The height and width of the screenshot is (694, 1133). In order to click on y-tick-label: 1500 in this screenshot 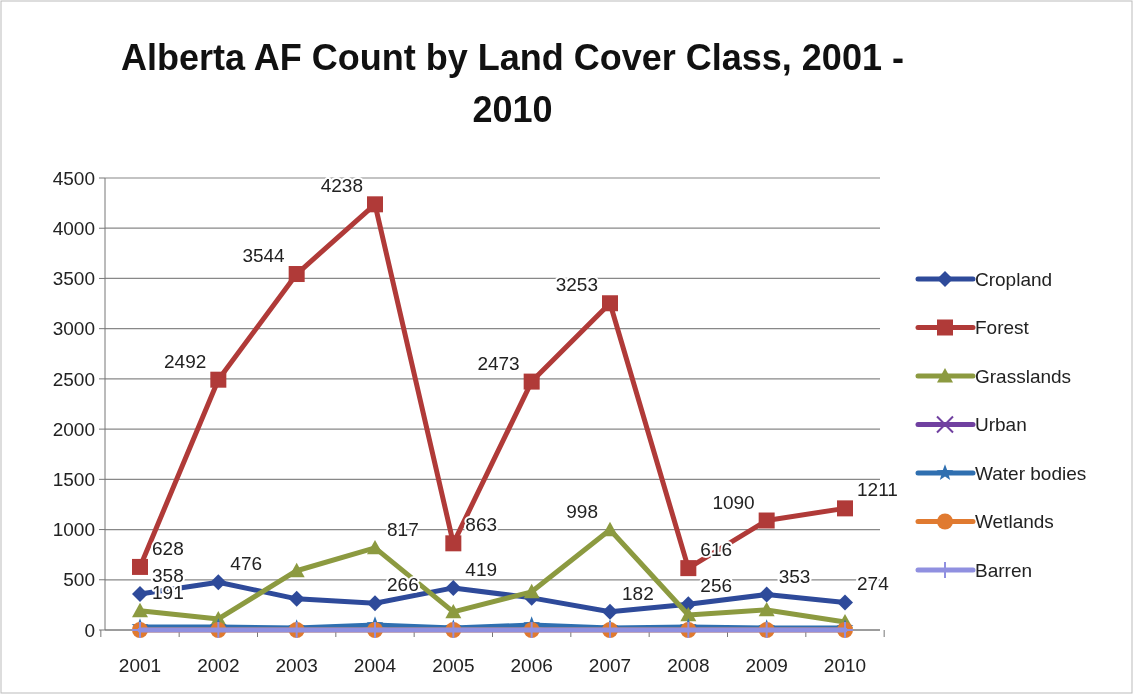, I will do `click(73, 479)`.